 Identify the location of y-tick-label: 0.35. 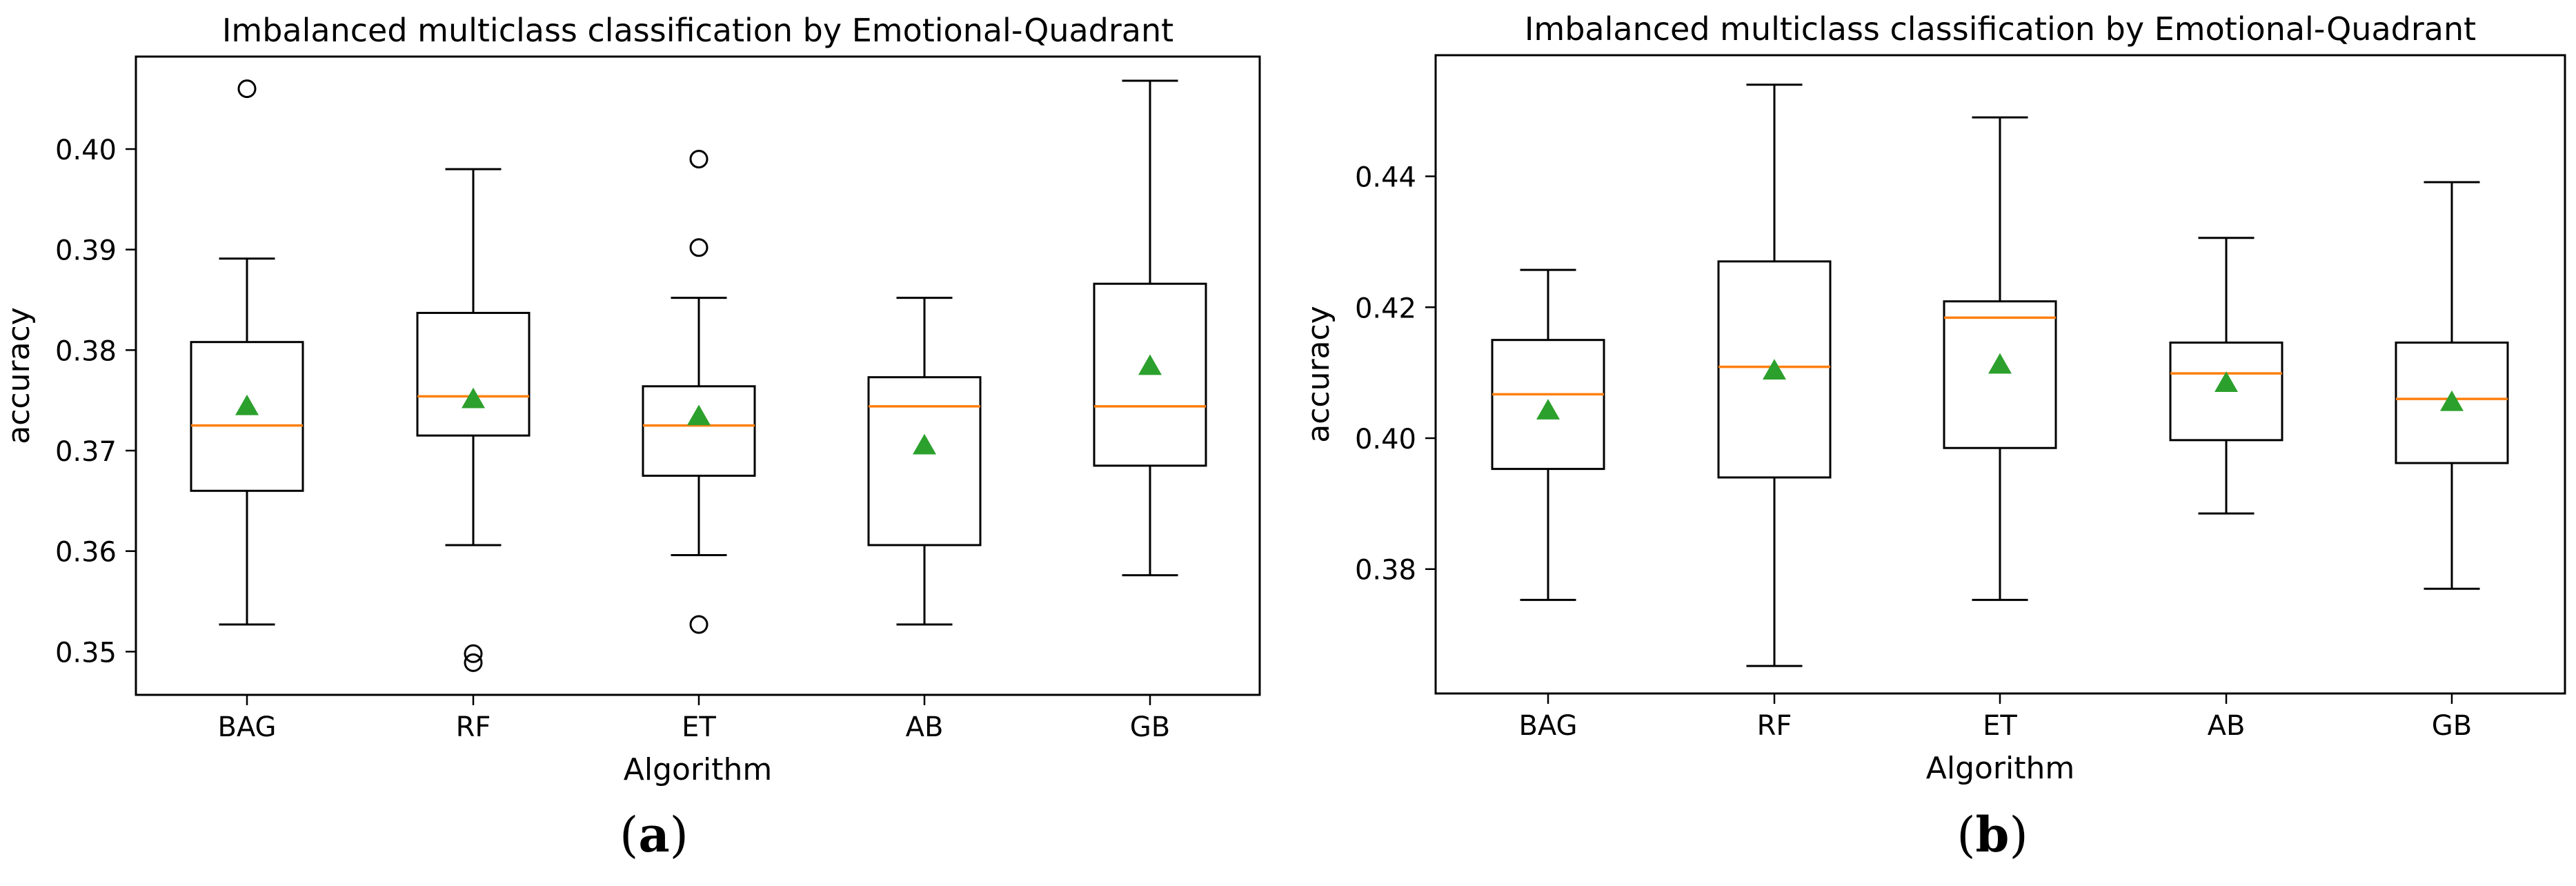
(86, 653).